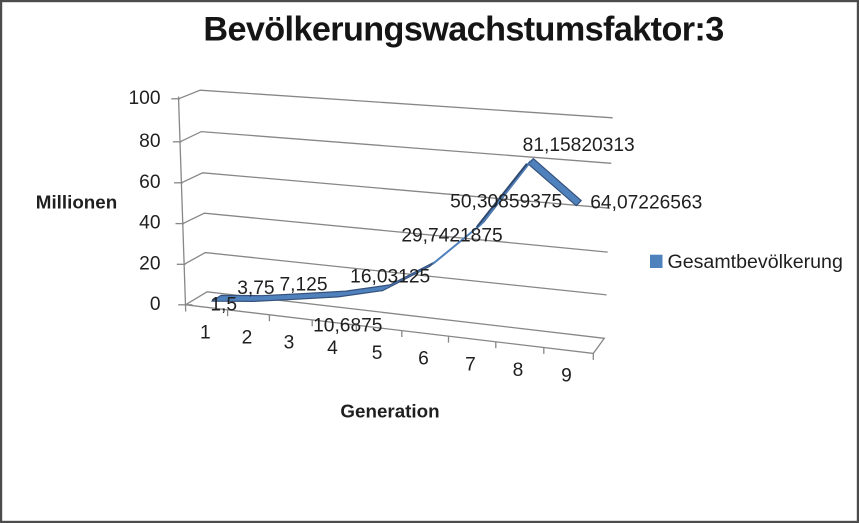 The image size is (859, 523). I want to click on svg-text: 10,6875, so click(347, 325).